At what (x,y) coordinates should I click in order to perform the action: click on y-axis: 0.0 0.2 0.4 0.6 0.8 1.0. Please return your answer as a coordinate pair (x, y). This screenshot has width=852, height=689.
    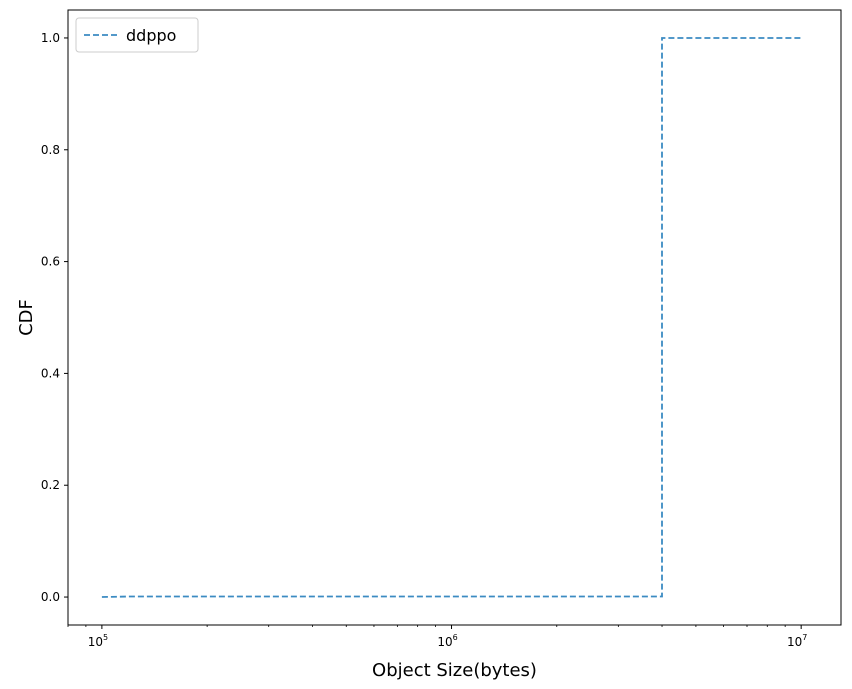
    Looking at the image, I should click on (54, 317).